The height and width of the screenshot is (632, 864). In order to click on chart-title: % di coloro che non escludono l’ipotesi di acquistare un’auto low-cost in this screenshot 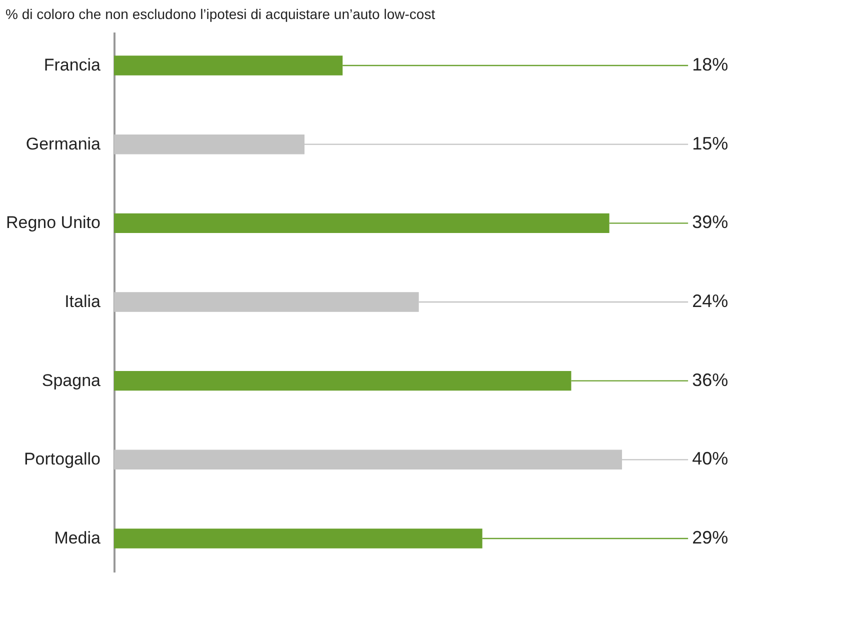, I will do `click(220, 14)`.